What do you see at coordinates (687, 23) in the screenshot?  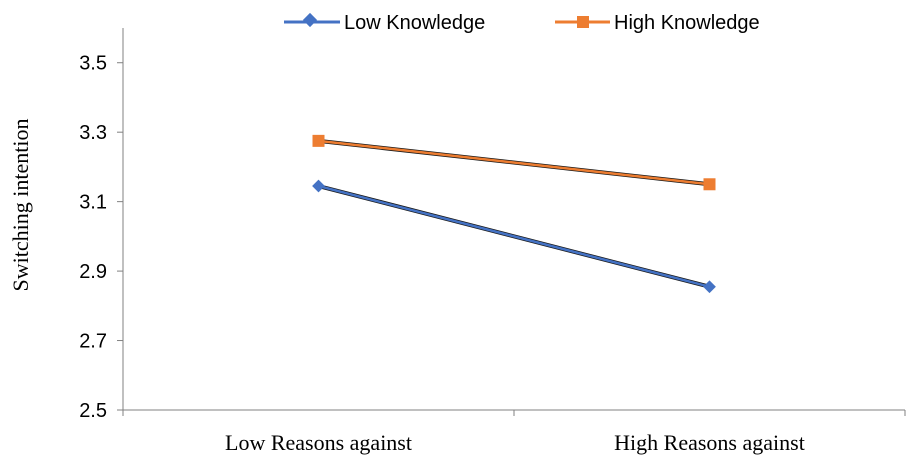 I see `legend-label-high-knowledge: High Knowledge` at bounding box center [687, 23].